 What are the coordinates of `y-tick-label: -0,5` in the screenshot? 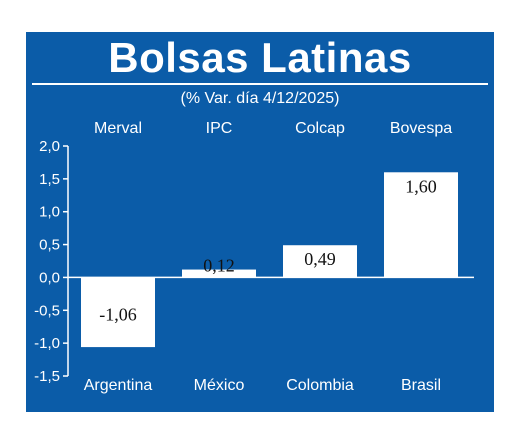 It's located at (47, 310).